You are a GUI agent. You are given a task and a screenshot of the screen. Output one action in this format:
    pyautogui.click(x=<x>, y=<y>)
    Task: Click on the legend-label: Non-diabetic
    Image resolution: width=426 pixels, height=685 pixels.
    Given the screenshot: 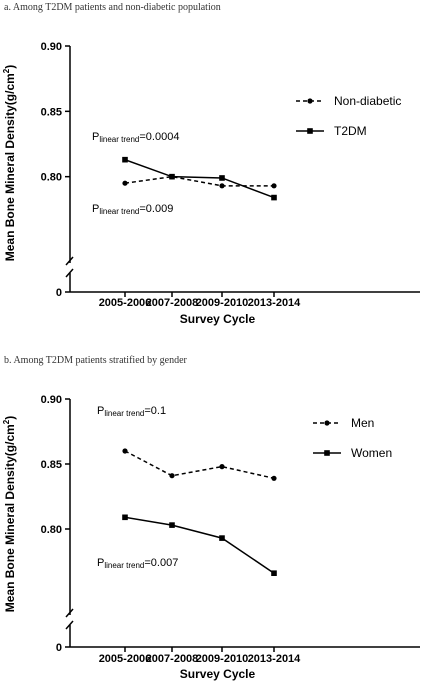 What is the action you would take?
    pyautogui.click(x=367, y=101)
    